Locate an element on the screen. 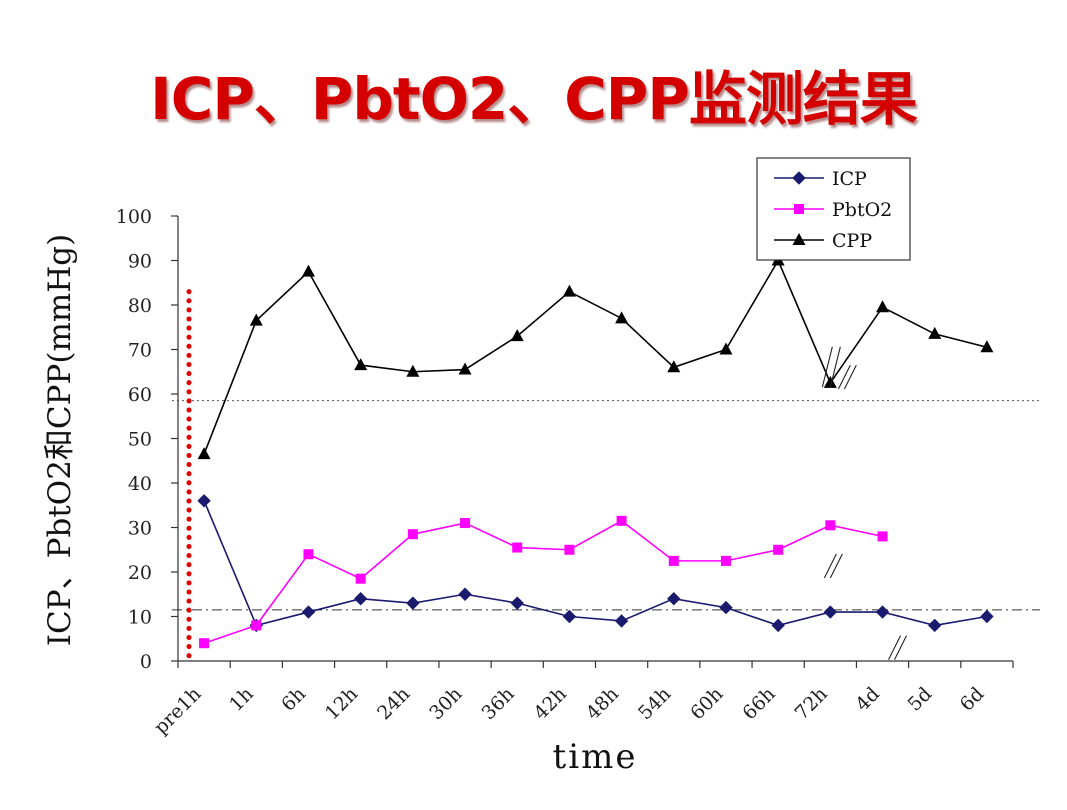  y-tick-label: 100 is located at coordinates (134, 217).